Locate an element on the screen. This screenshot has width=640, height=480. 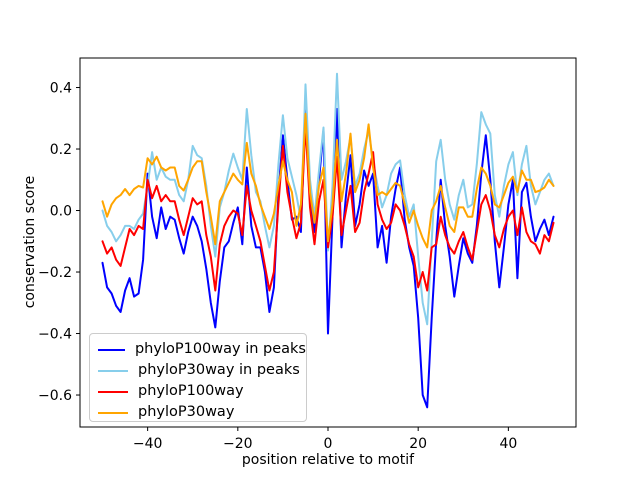
x-axis-tick-label: −40 is located at coordinates (148, 444).